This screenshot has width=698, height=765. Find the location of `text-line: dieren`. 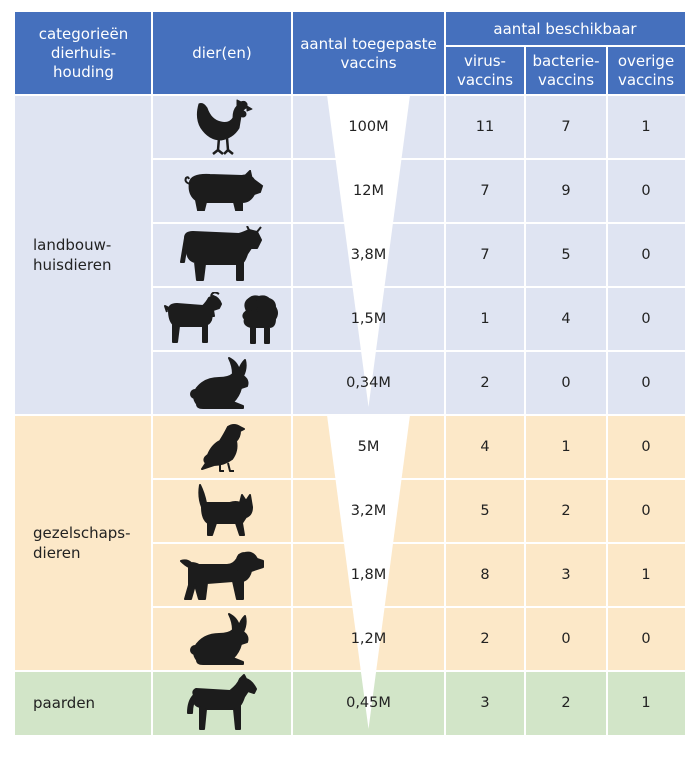

text-line: dieren is located at coordinates (57, 553).